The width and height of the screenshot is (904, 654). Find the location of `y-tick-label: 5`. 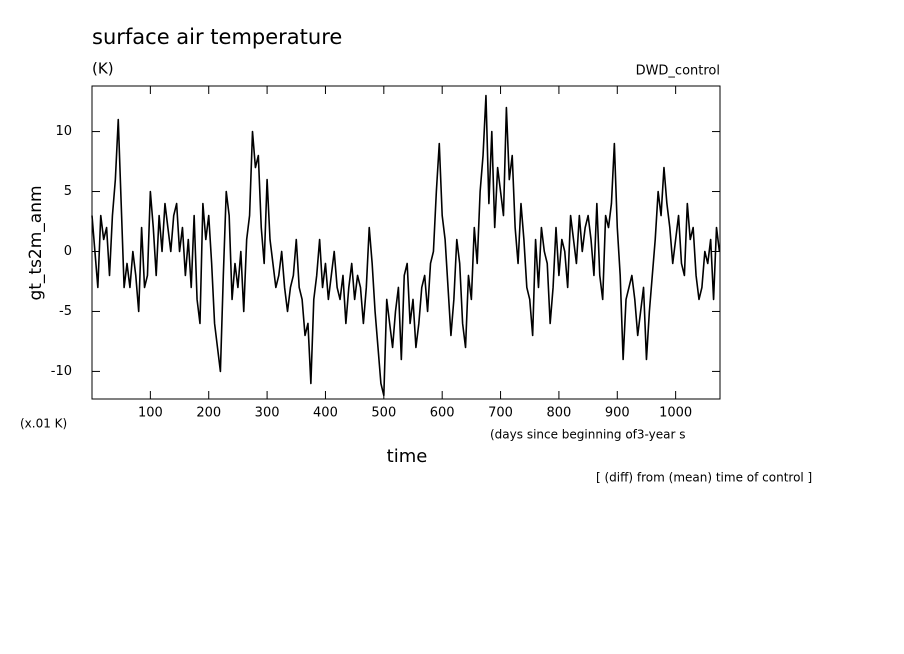

y-tick-label: 5 is located at coordinates (68, 191).